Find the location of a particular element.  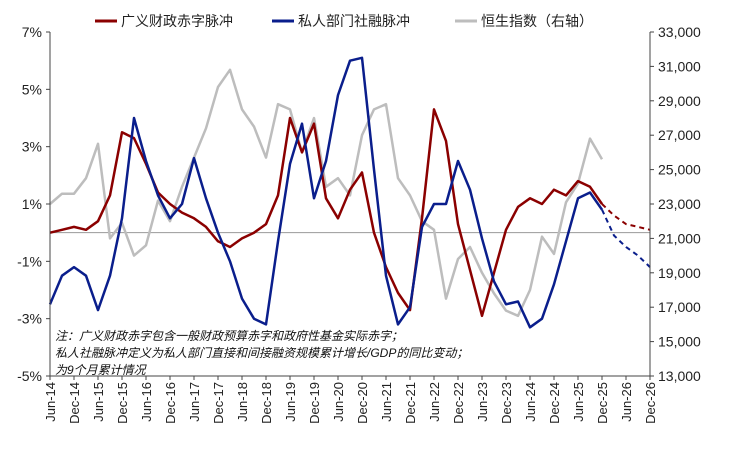

x-tick-label: Dec-21 is located at coordinates (410, 403).